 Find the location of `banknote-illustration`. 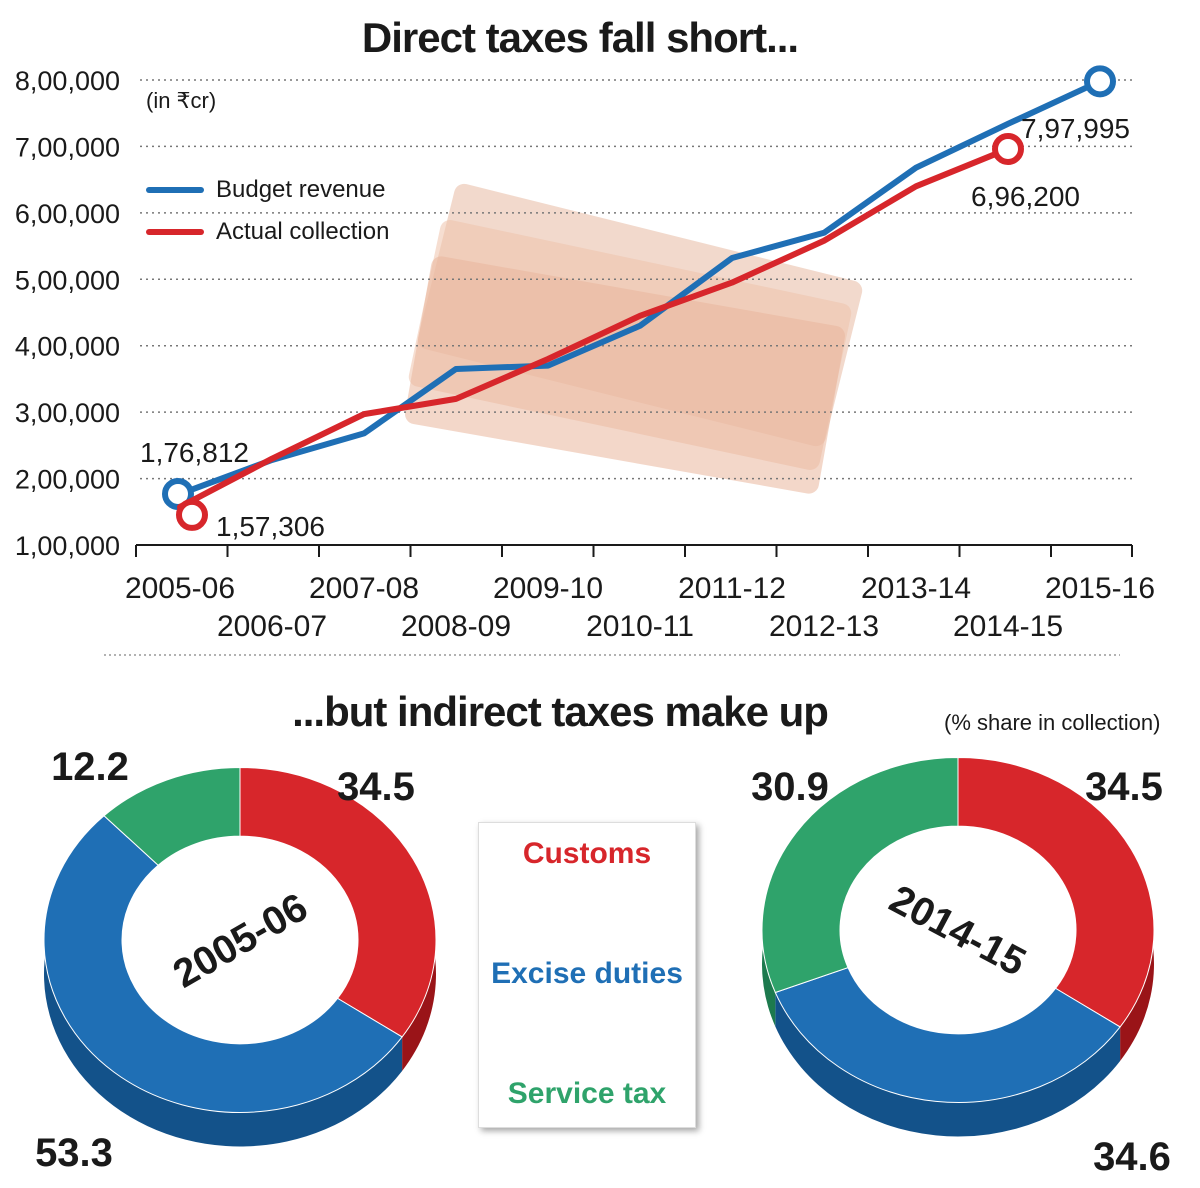

banknote-illustration is located at coordinates (625, 375).